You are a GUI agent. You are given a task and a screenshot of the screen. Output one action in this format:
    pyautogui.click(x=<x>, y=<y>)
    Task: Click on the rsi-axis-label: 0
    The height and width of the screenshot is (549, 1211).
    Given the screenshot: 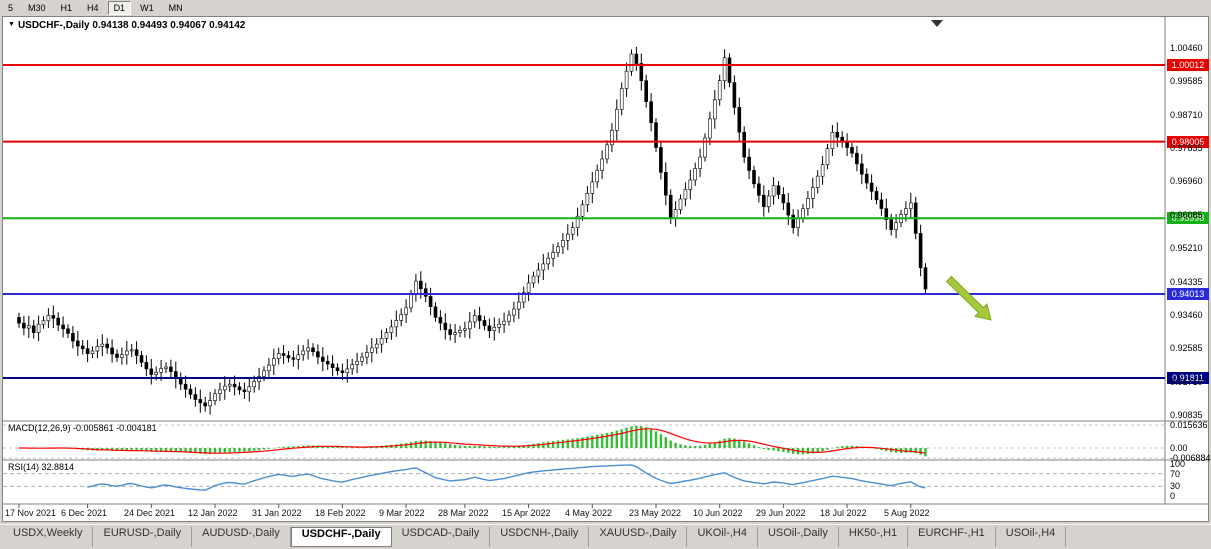 What is the action you would take?
    pyautogui.click(x=1173, y=496)
    